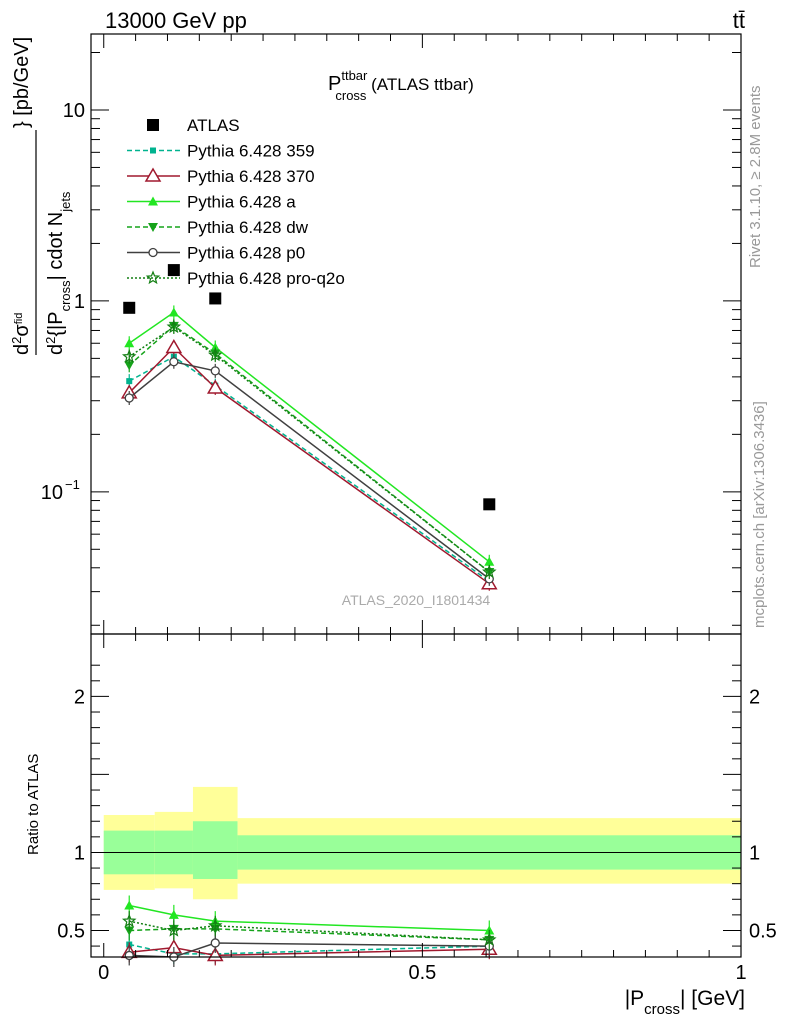 The height and width of the screenshot is (1024, 786). I want to click on y-axis-label-ratio: Ratio to ATLAS, so click(33, 804).